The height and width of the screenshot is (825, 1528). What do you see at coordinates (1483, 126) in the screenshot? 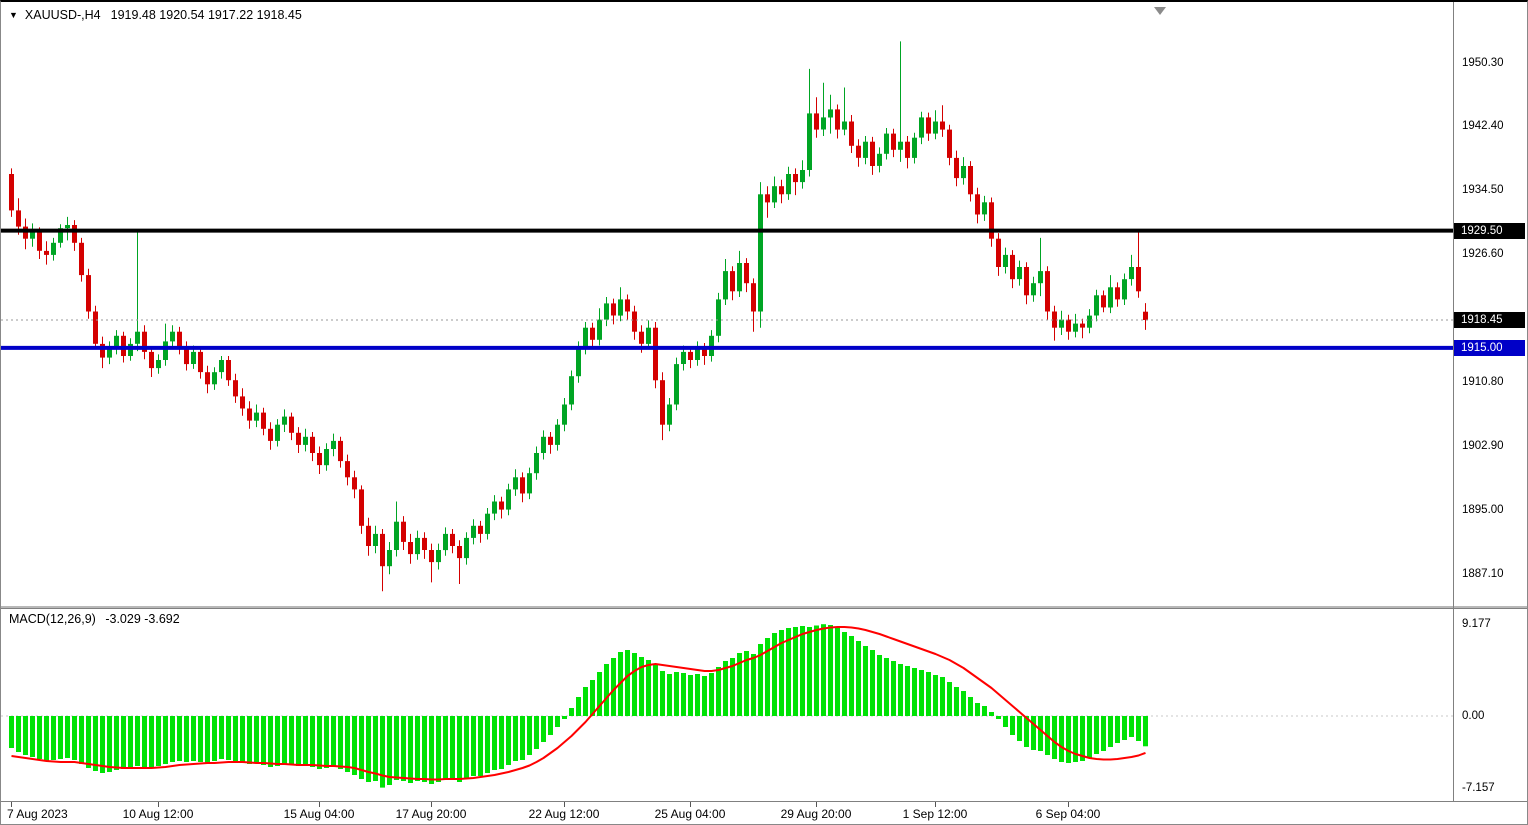
I see `price-axis-label: 1942.40` at bounding box center [1483, 126].